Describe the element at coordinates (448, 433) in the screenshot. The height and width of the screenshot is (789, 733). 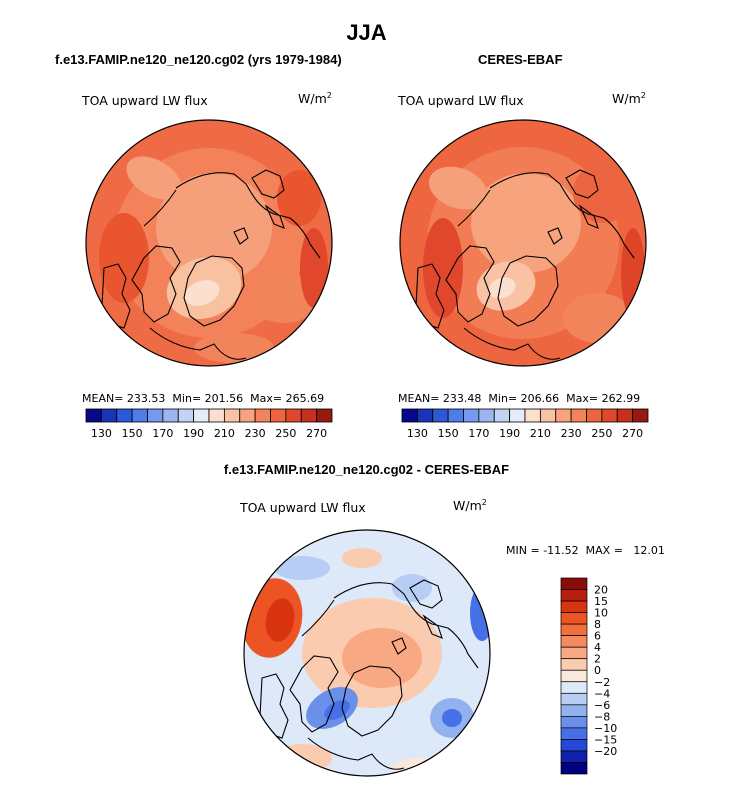
I see `panel-2-colorbar-tick-label: 150` at that location.